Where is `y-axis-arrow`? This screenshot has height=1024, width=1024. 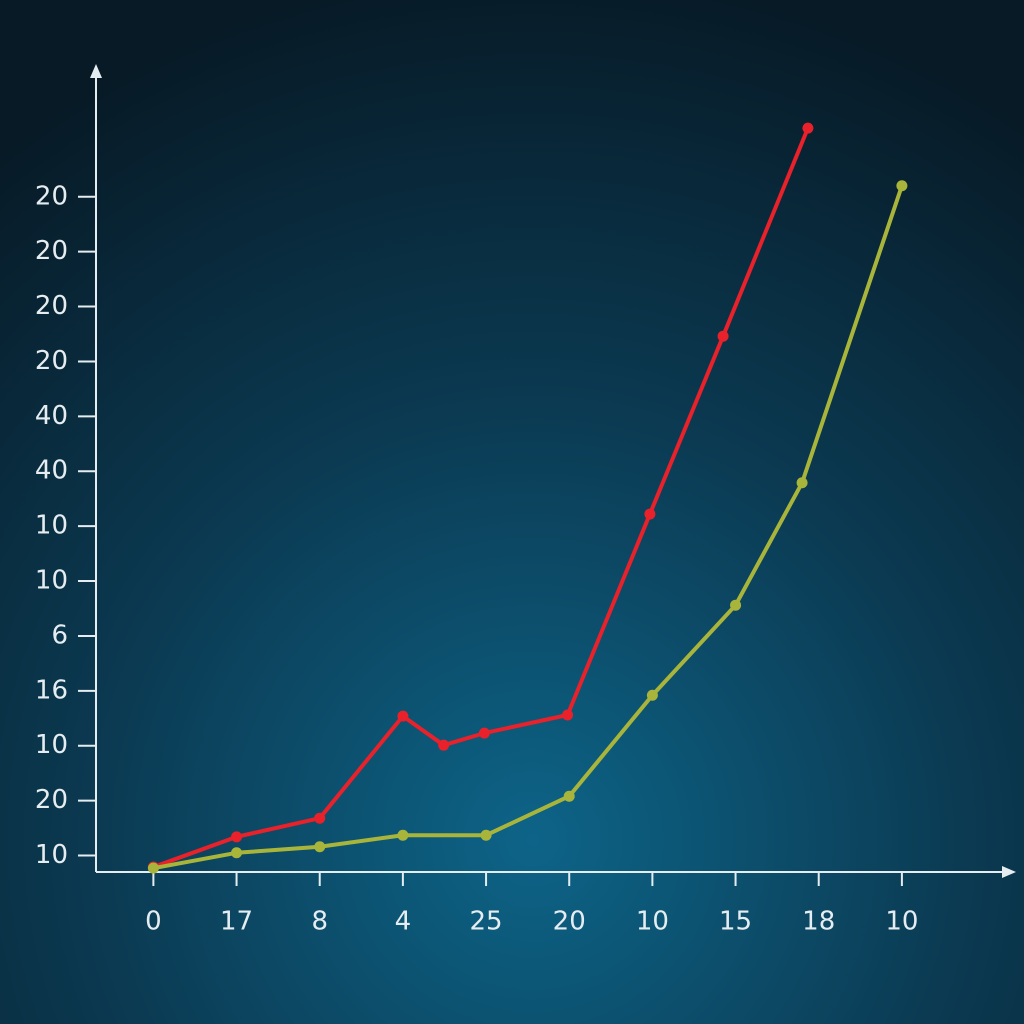 y-axis-arrow is located at coordinates (96, 71).